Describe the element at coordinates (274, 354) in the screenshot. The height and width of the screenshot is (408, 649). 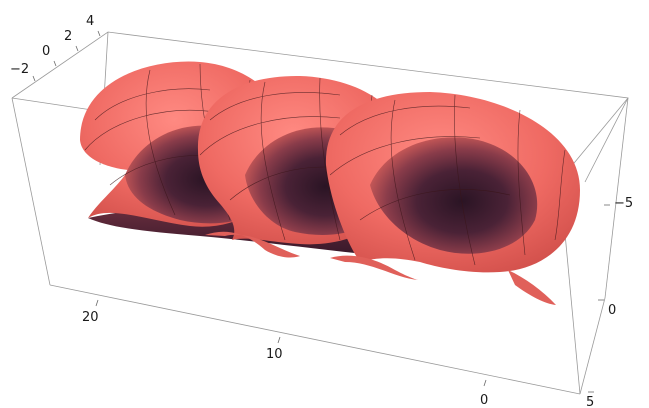
I see `tick-label: 10` at that location.